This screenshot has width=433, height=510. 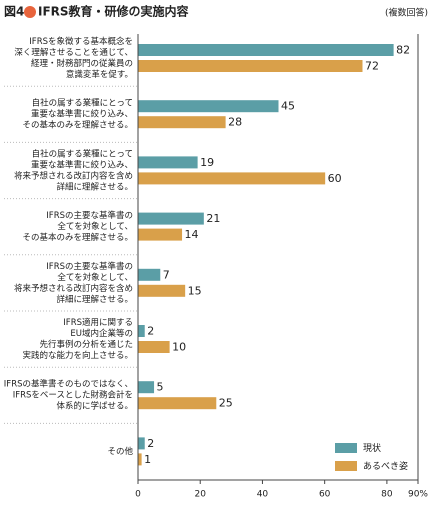 I want to click on category-label: 実践的な能力を向上させる。, so click(x=77, y=355).